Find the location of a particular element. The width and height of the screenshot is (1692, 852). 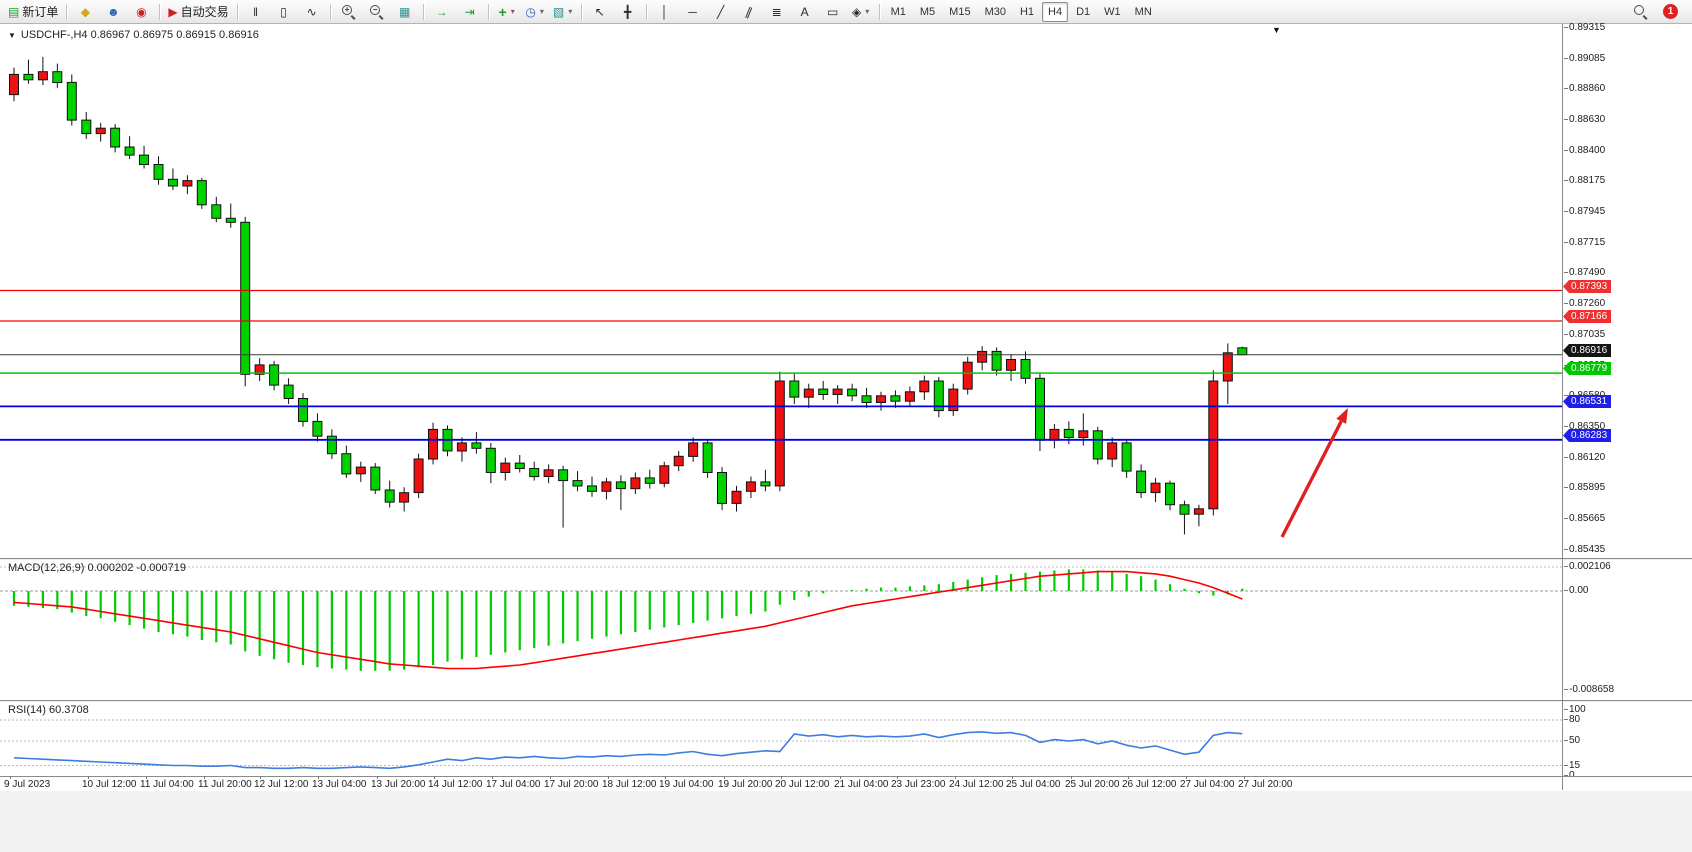

window-bottom-area is located at coordinates (846, 821).